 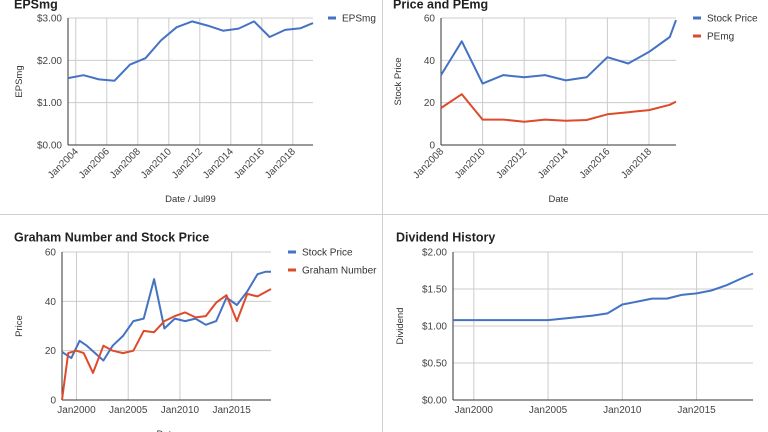 I want to click on legend-label-epsmg: EPSmg, so click(x=359, y=19).